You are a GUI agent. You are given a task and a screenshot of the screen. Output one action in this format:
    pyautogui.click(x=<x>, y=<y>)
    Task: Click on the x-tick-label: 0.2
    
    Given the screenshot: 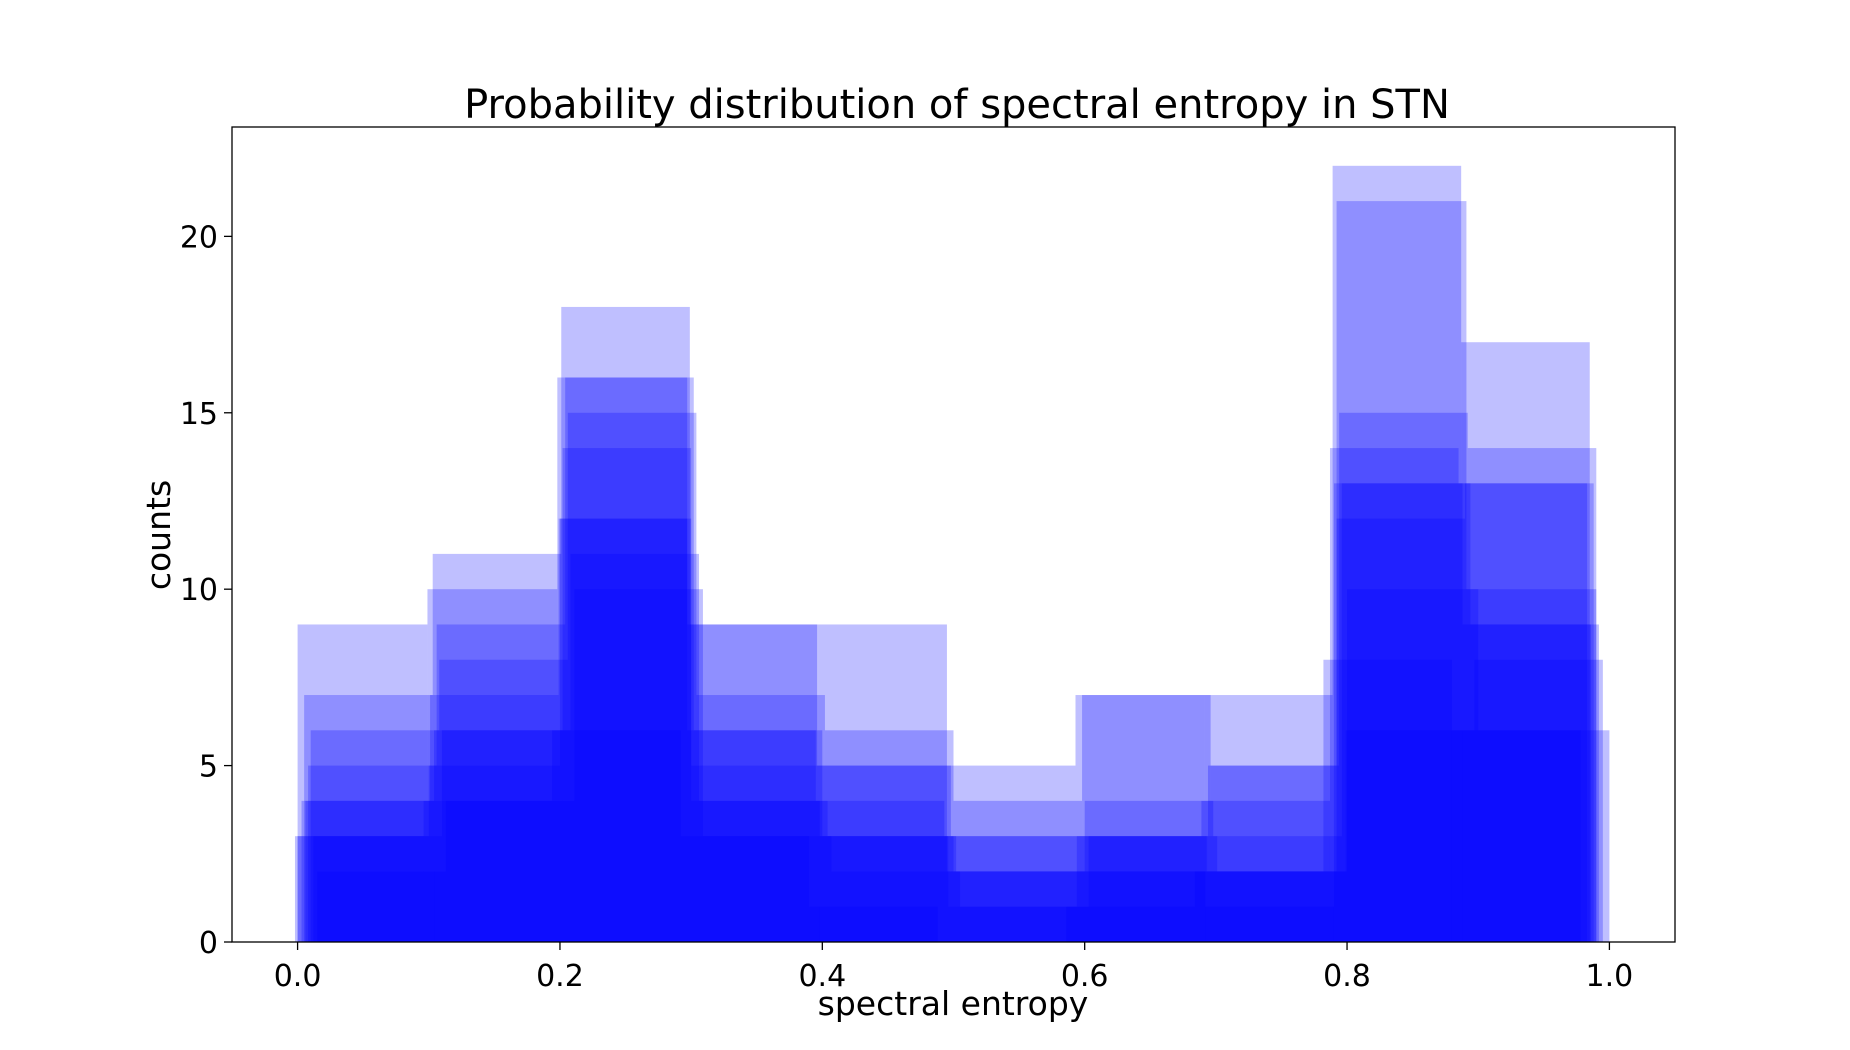 What is the action you would take?
    pyautogui.click(x=560, y=976)
    